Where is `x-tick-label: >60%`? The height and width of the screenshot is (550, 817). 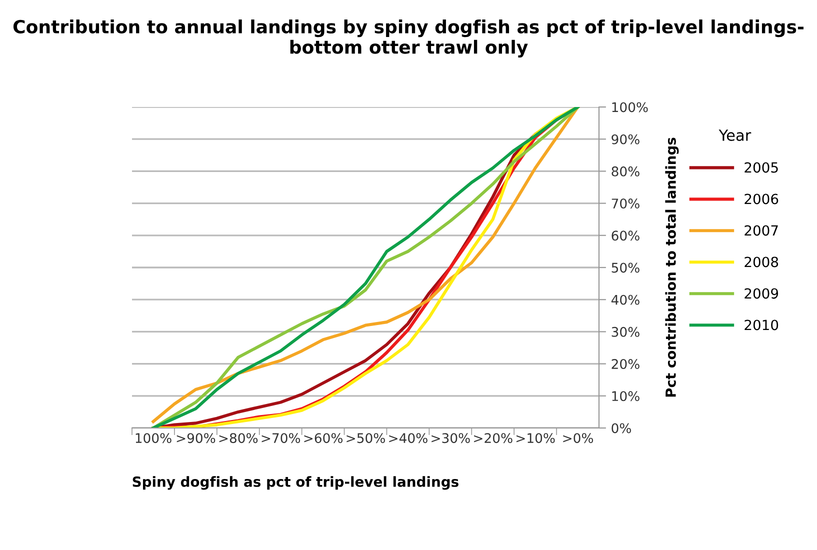
x-tick-label: >60% is located at coordinates (323, 438).